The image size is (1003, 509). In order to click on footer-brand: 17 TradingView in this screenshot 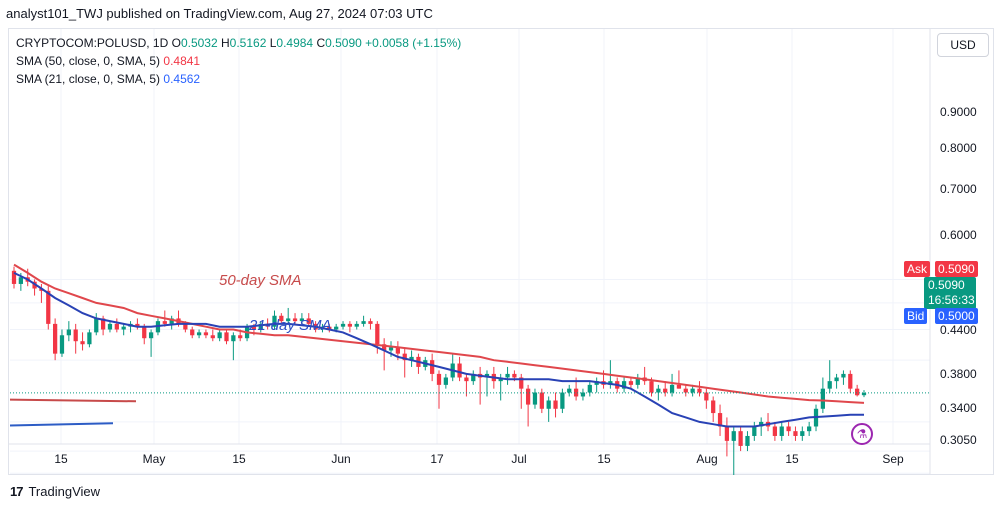, I will do `click(55, 491)`.